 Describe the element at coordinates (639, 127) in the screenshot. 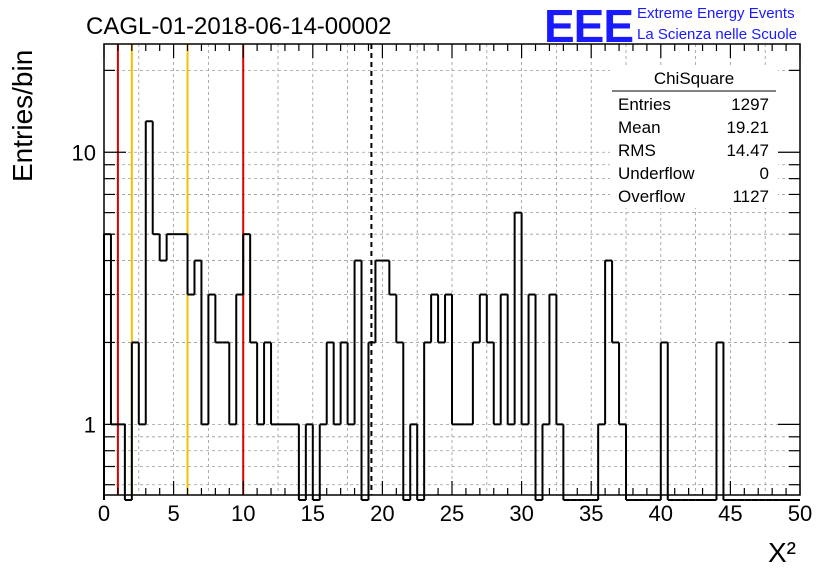

I see `stats-row-label: Mean` at that location.